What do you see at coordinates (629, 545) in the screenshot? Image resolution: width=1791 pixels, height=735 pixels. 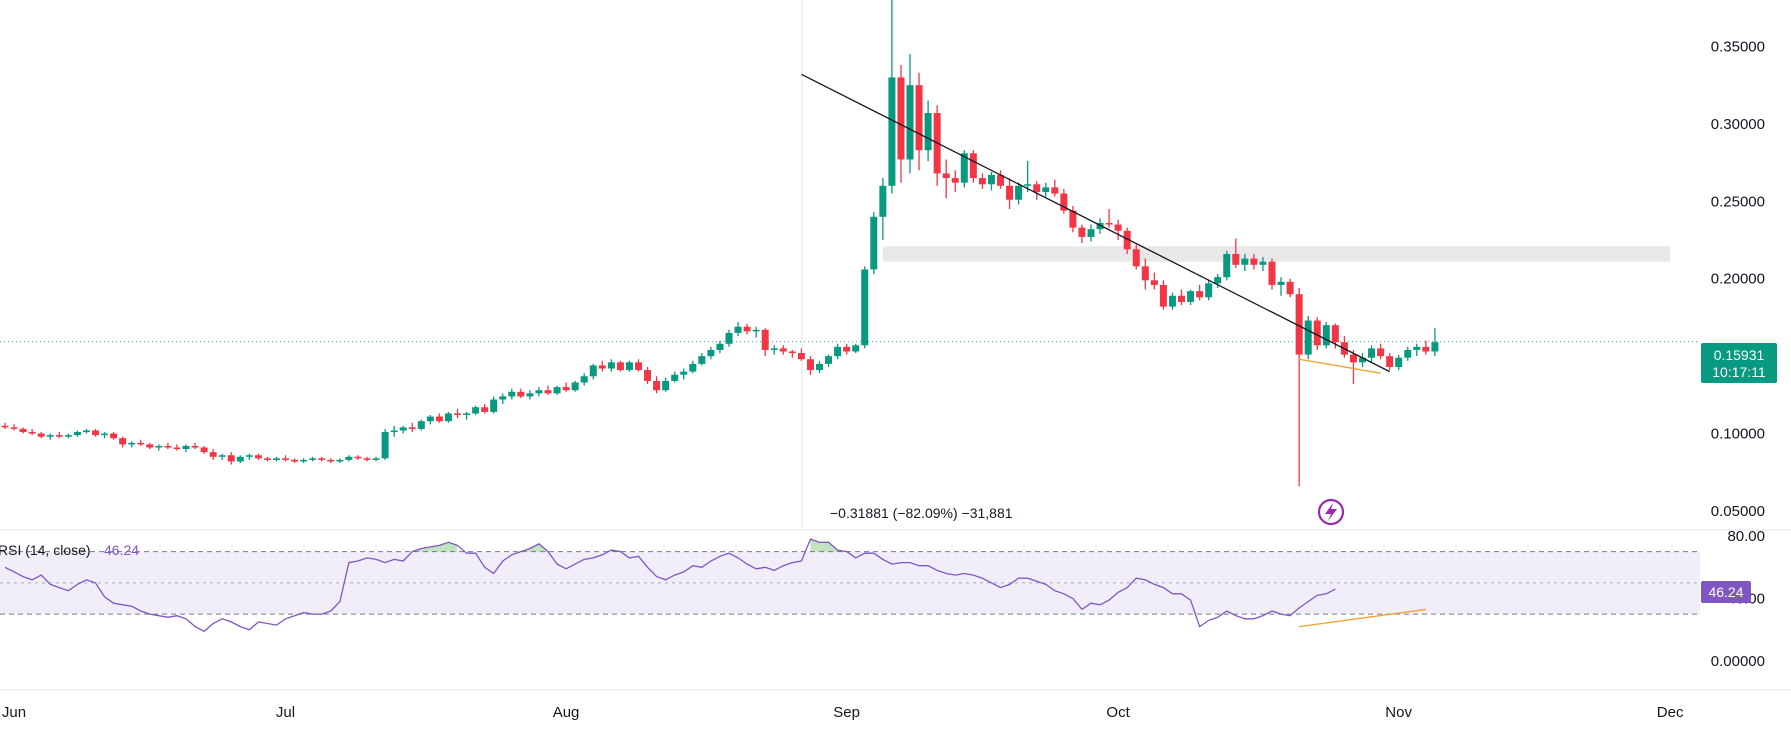 I see `rsi-overbought-fill` at bounding box center [629, 545].